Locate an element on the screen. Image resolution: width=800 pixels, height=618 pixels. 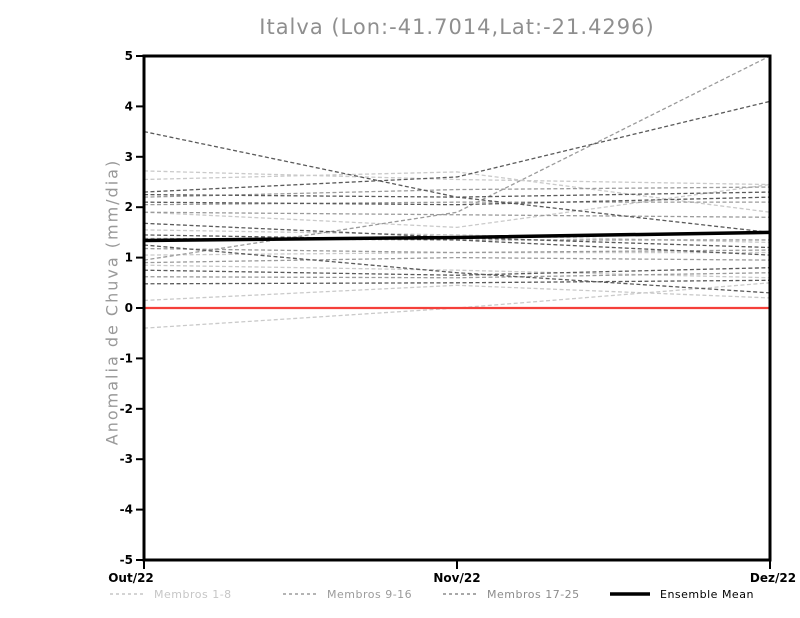
legend-label: Membros 1-8 is located at coordinates (193, 594).